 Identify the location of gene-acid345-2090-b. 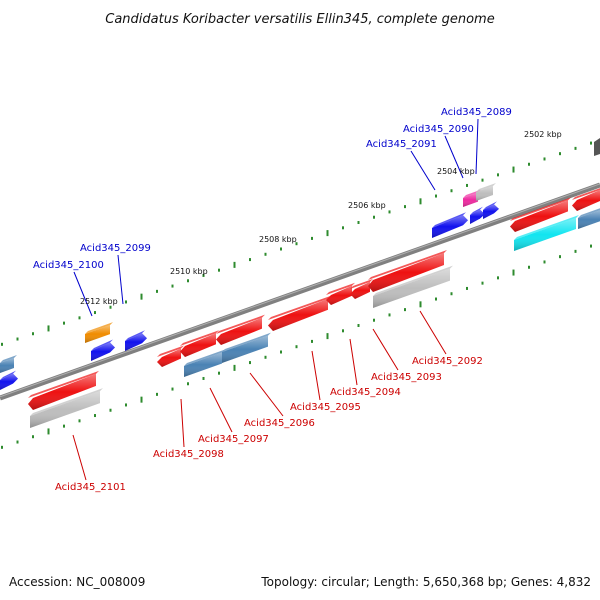
(477, 215).